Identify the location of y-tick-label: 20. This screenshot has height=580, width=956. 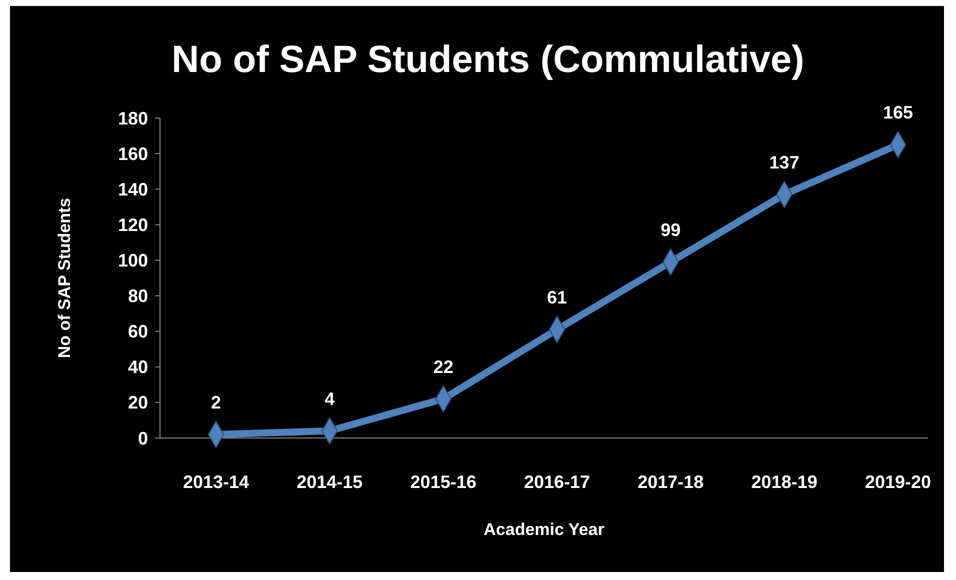
(138, 402).